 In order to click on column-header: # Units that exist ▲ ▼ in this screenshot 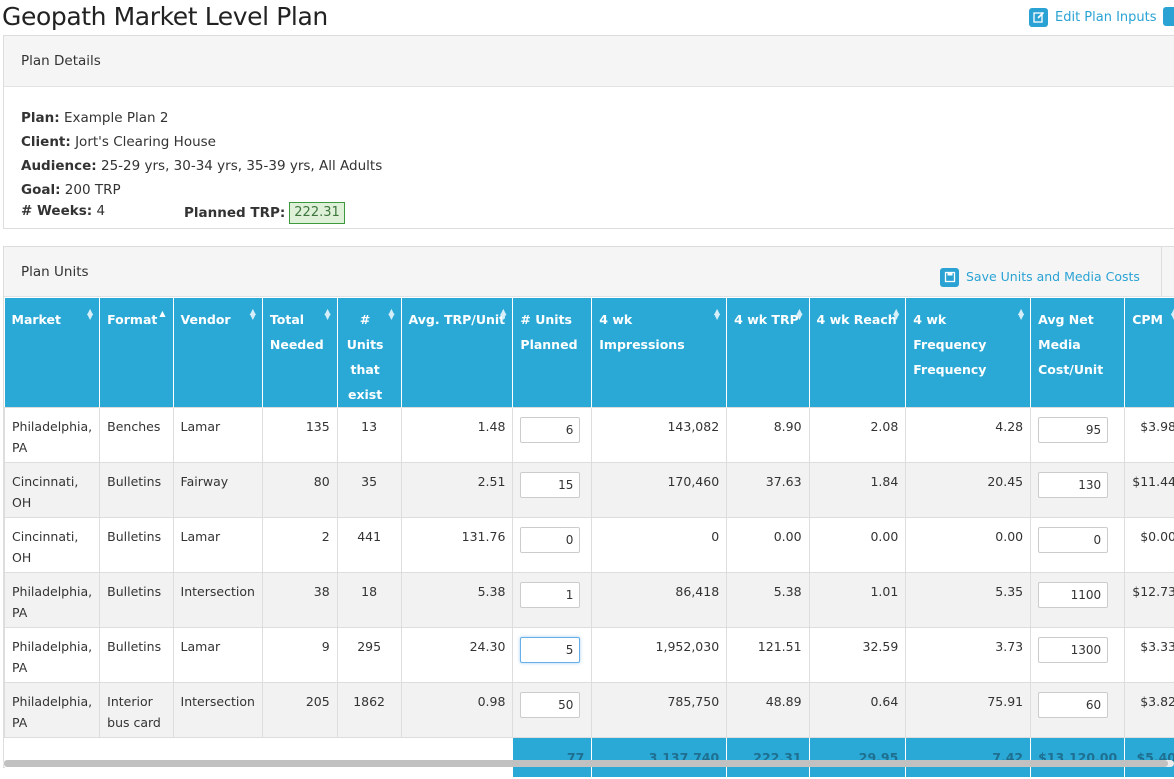, I will do `click(369, 353)`.